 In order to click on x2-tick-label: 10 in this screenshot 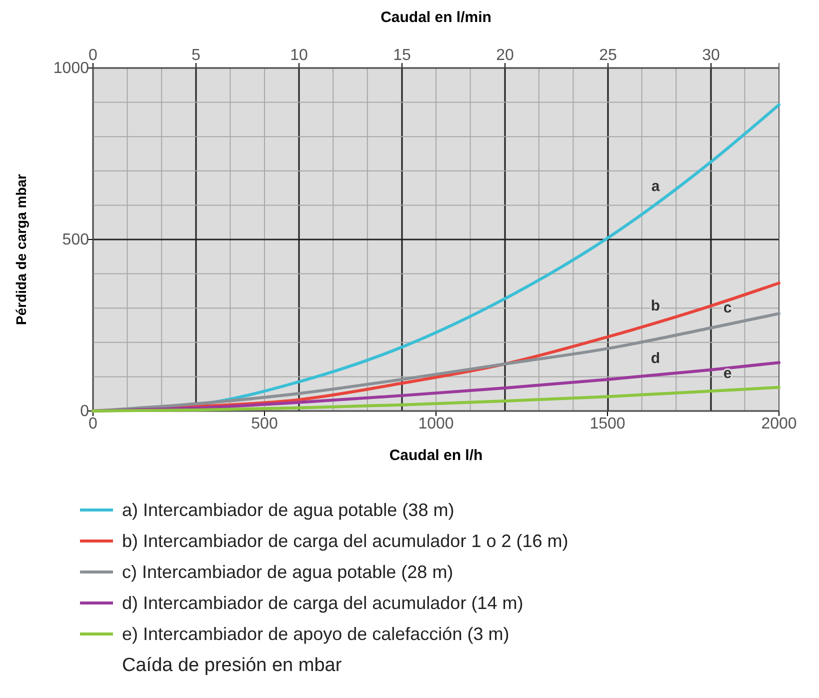, I will do `click(299, 55)`.